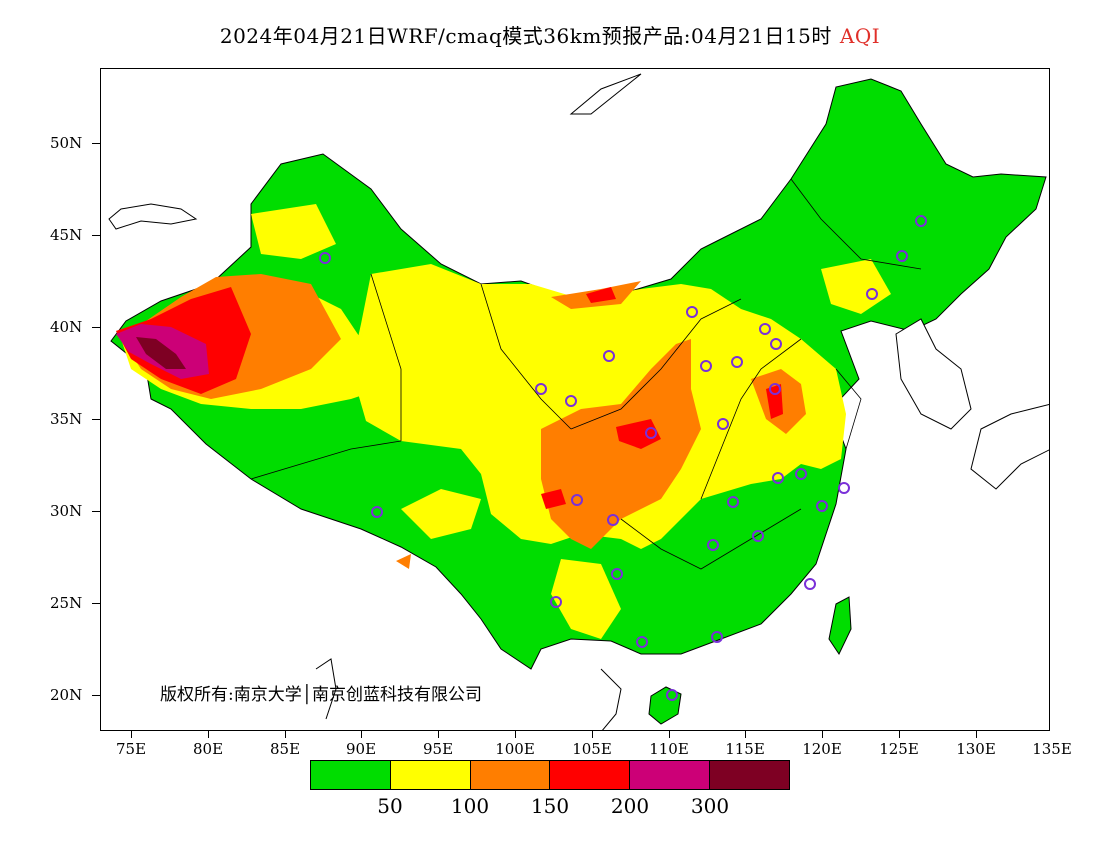  What do you see at coordinates (66, 143) in the screenshot?
I see `lat-label: 50N` at bounding box center [66, 143].